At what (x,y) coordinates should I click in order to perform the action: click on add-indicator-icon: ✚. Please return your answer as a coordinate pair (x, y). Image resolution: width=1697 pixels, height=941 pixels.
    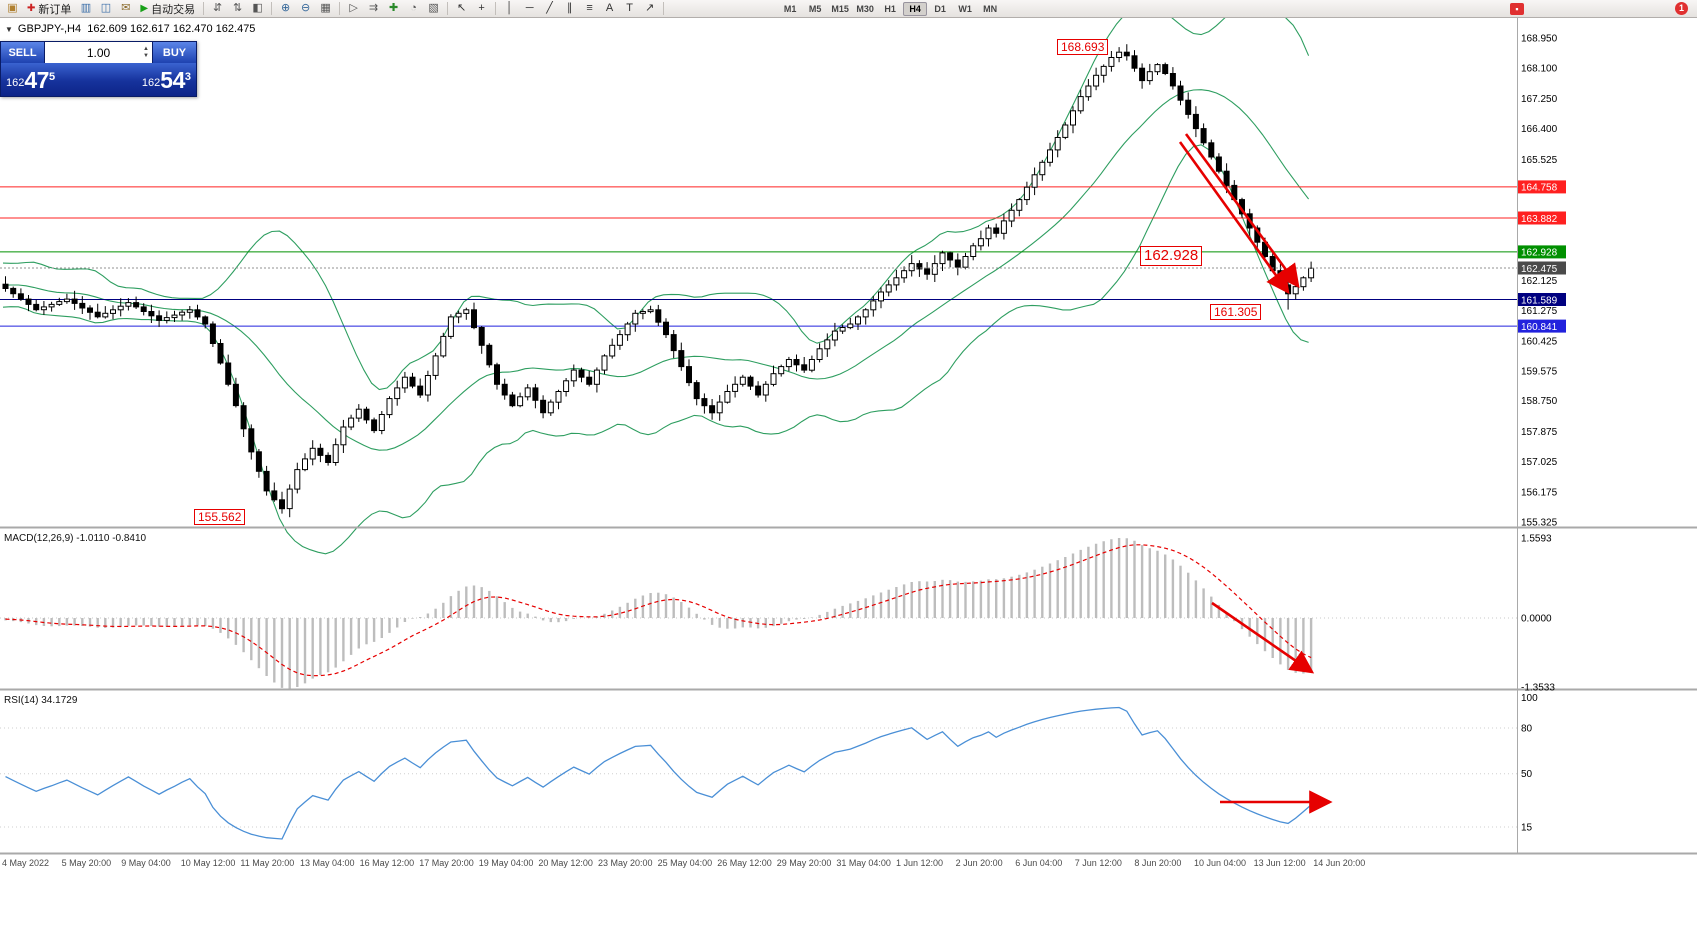
    Looking at the image, I should click on (393, 8).